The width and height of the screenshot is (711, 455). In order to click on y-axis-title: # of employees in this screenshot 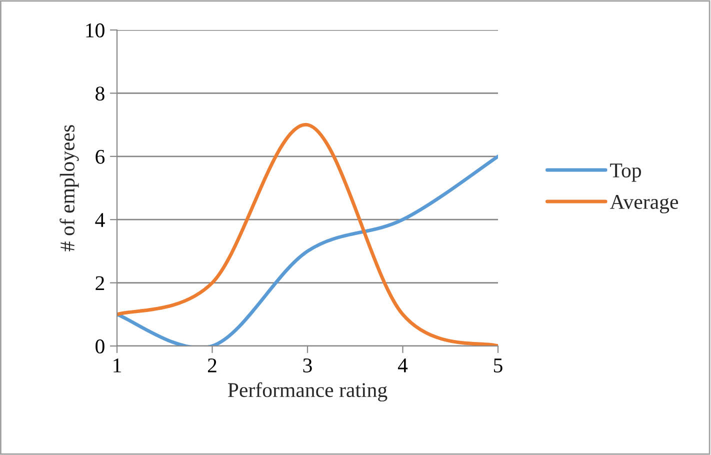, I will do `click(69, 188)`.